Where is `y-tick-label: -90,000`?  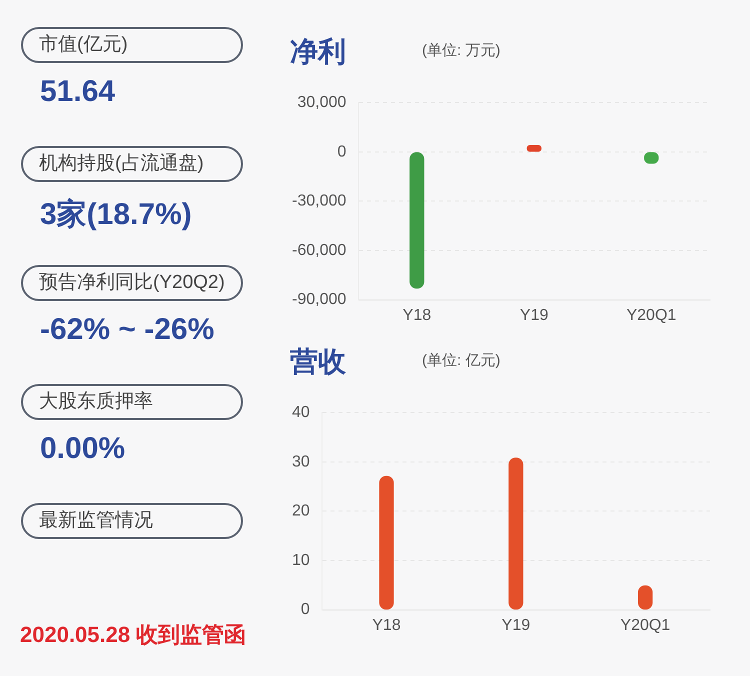 y-tick-label: -90,000 is located at coordinates (319, 299).